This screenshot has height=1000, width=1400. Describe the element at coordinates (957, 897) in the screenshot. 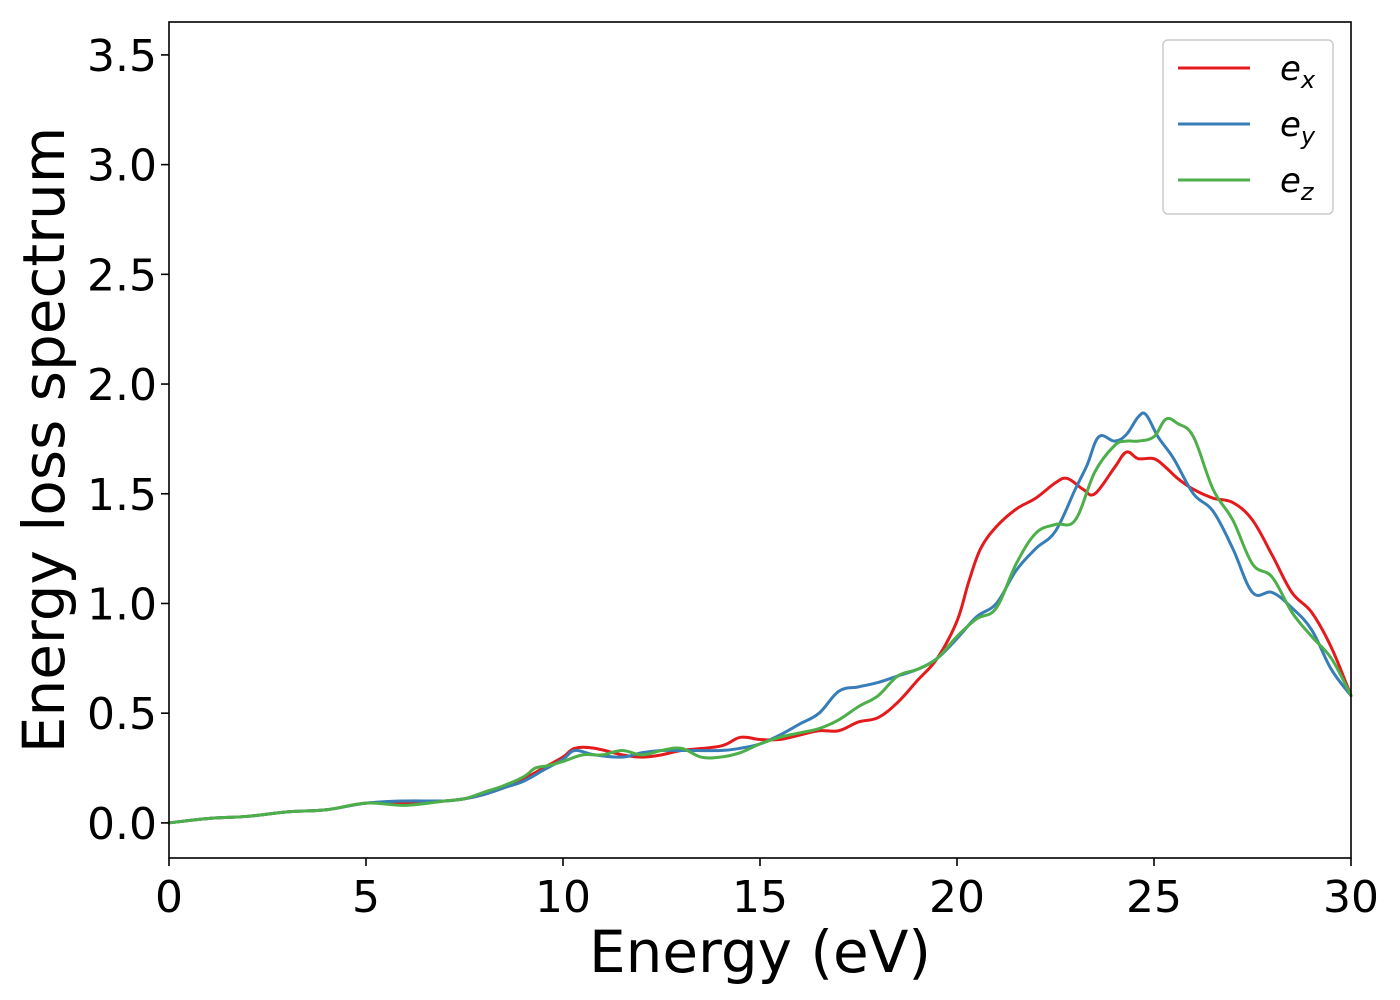

I see `x-tick-label: 20` at that location.